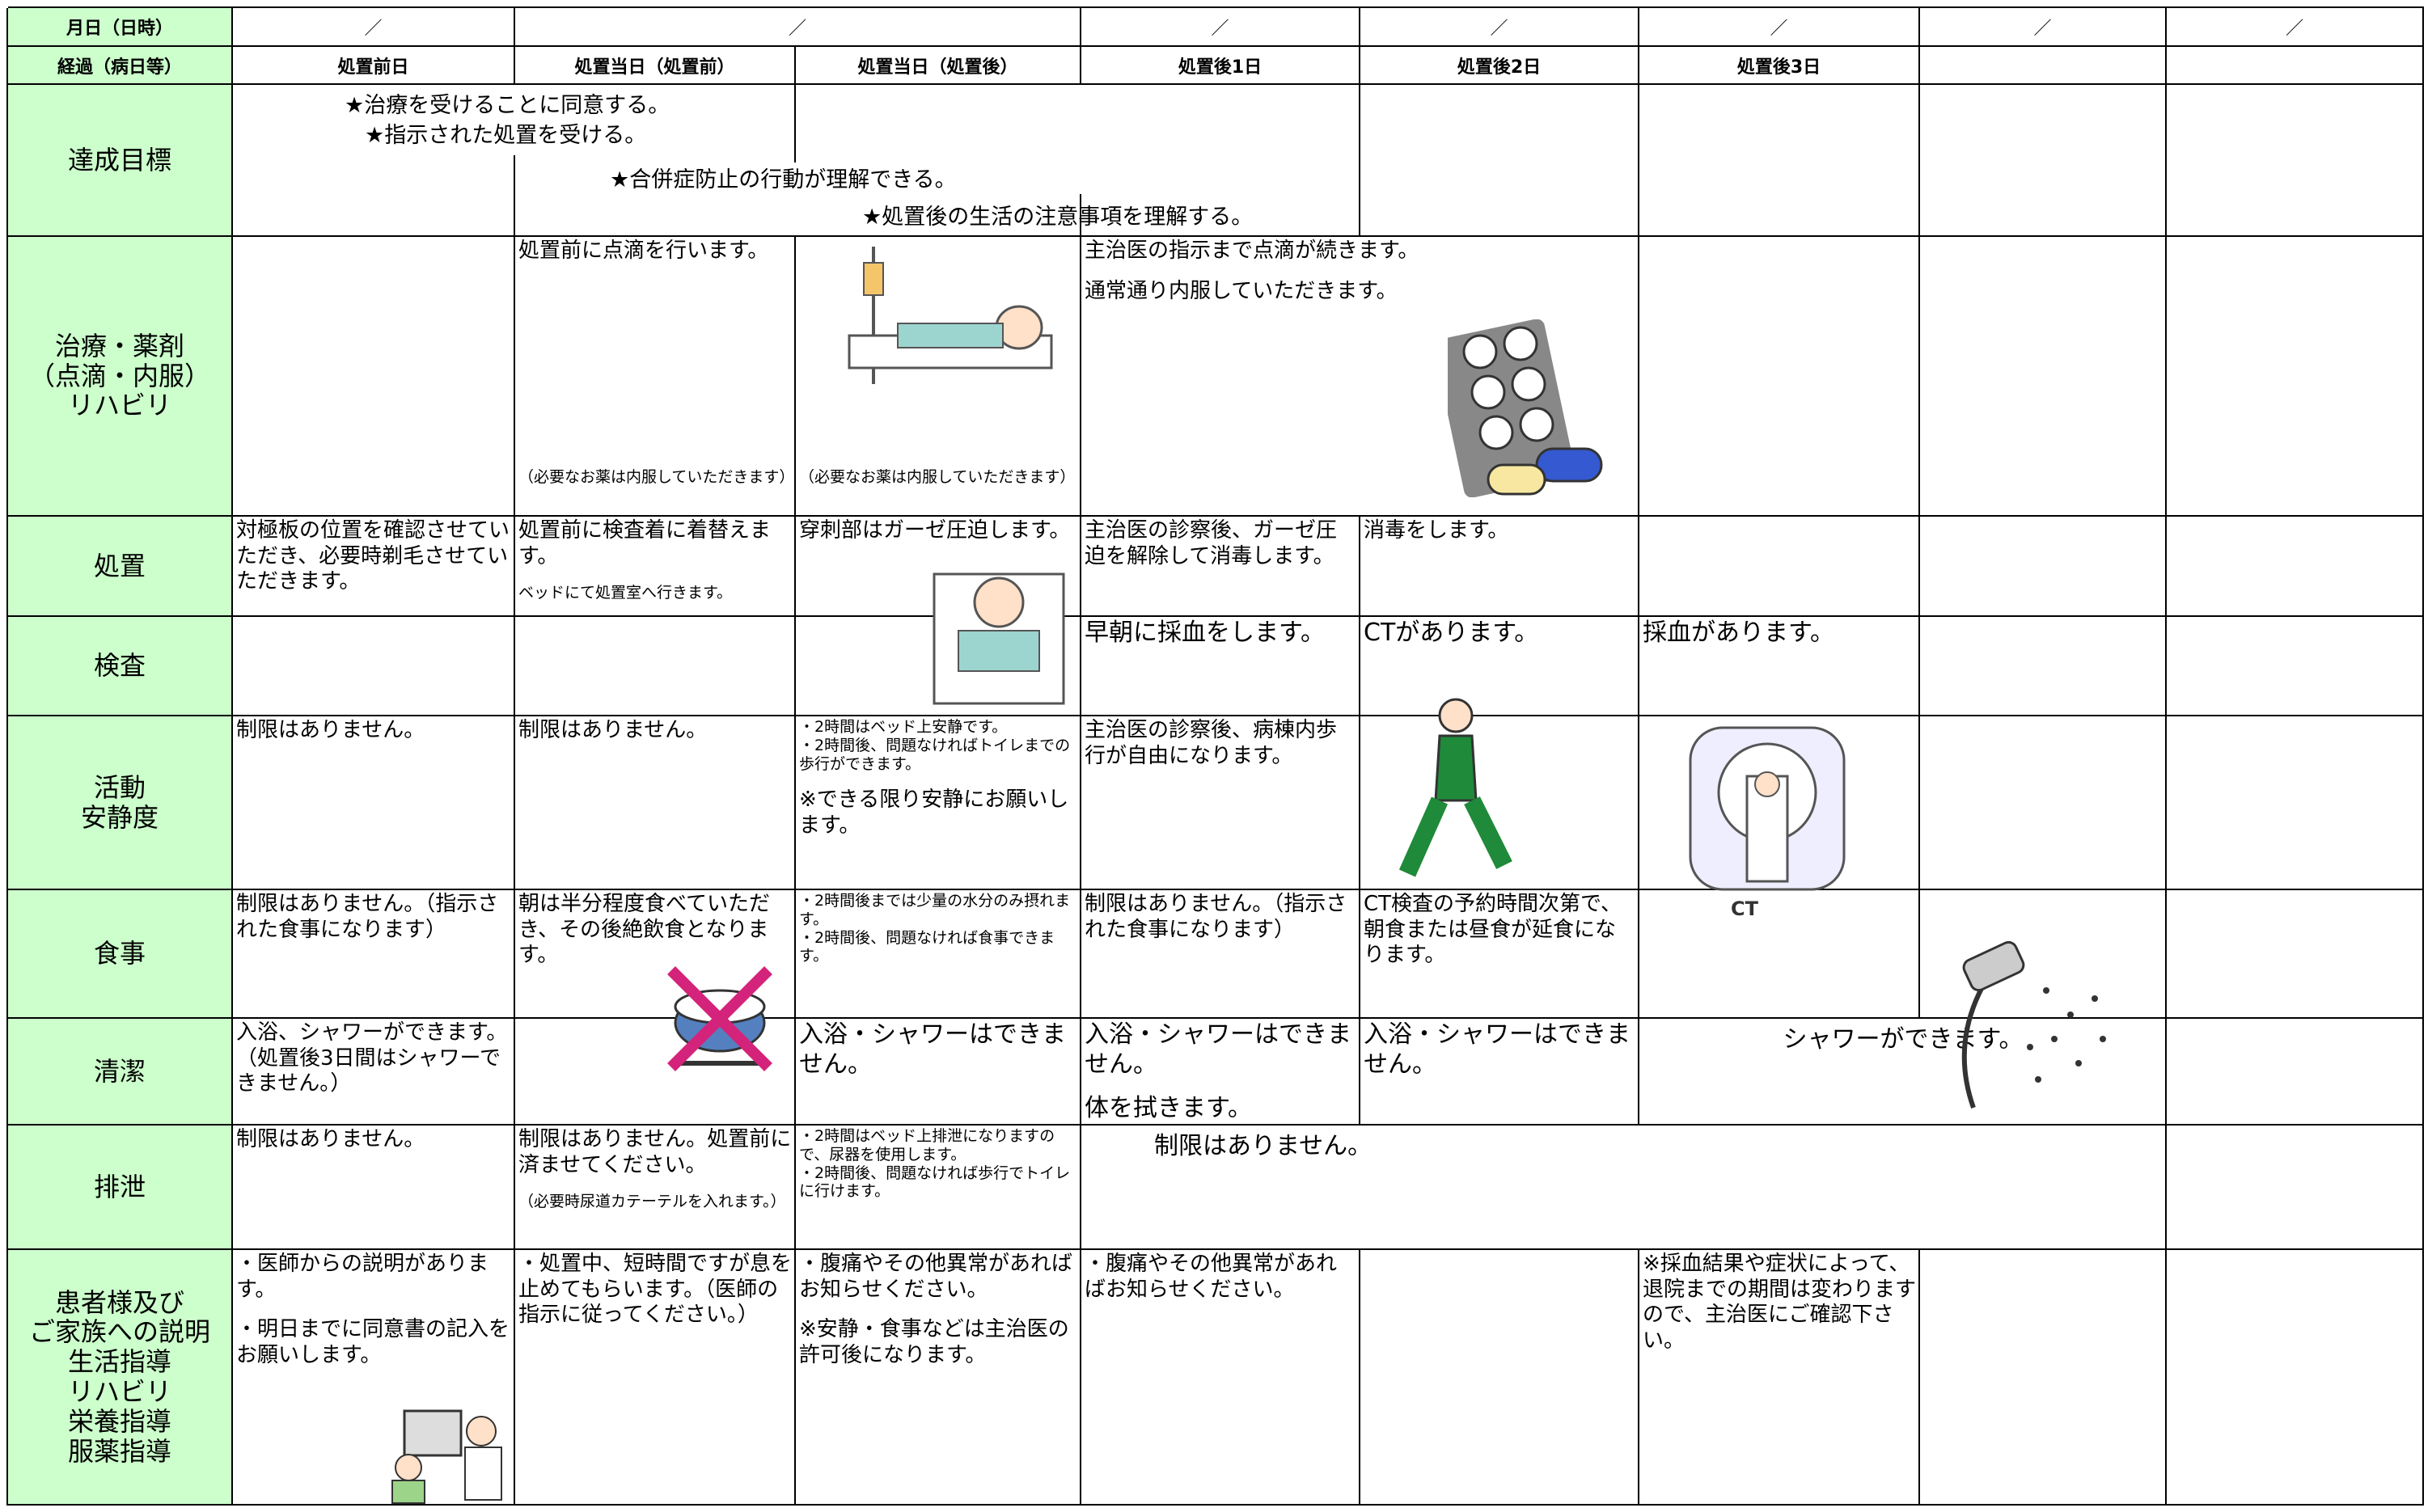 The width and height of the screenshot is (2432, 1512). Describe the element at coordinates (1744, 909) in the screenshot. I see `ct-label: CT` at that location.